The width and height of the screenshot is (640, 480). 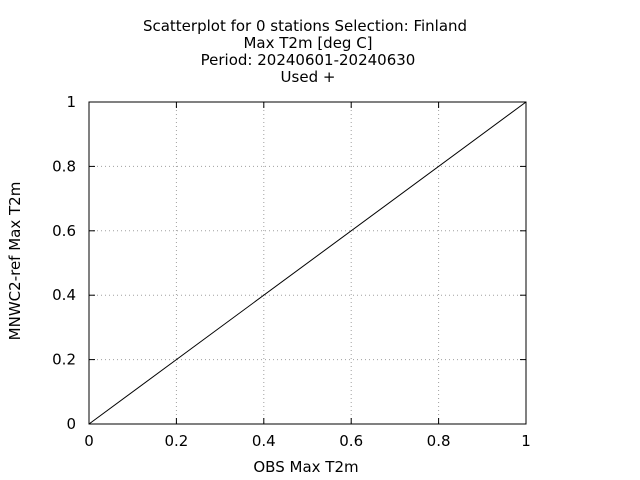 I want to click on x-tick-label: 0.6, so click(x=351, y=441).